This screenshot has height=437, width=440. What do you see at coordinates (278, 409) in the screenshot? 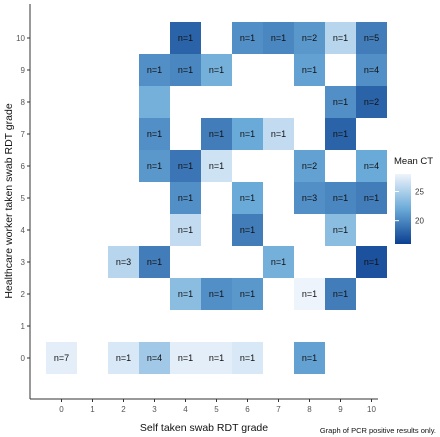
I see `x-tick-label: 7` at bounding box center [278, 409].